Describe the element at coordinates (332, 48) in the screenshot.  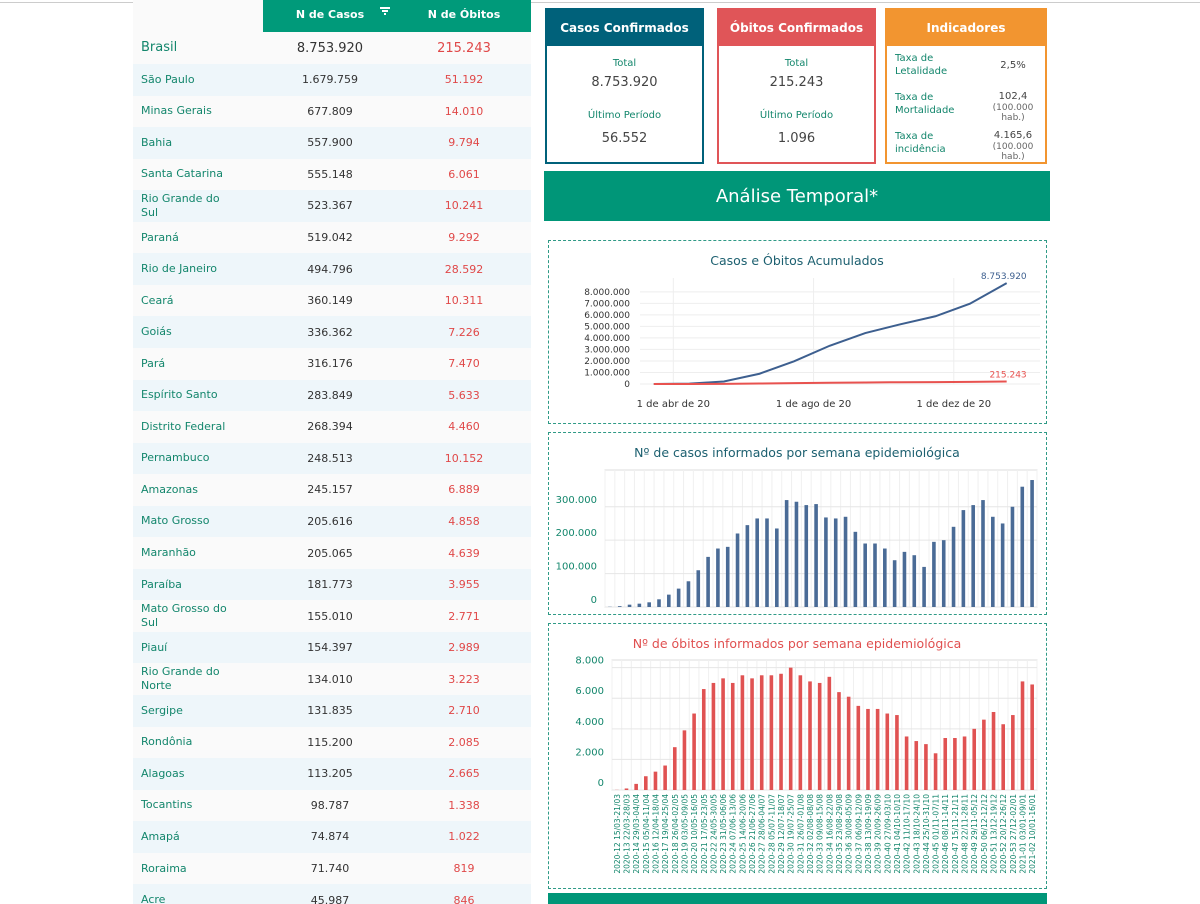
I see `table-row: Brasil 8.753.920 215.243` at that location.